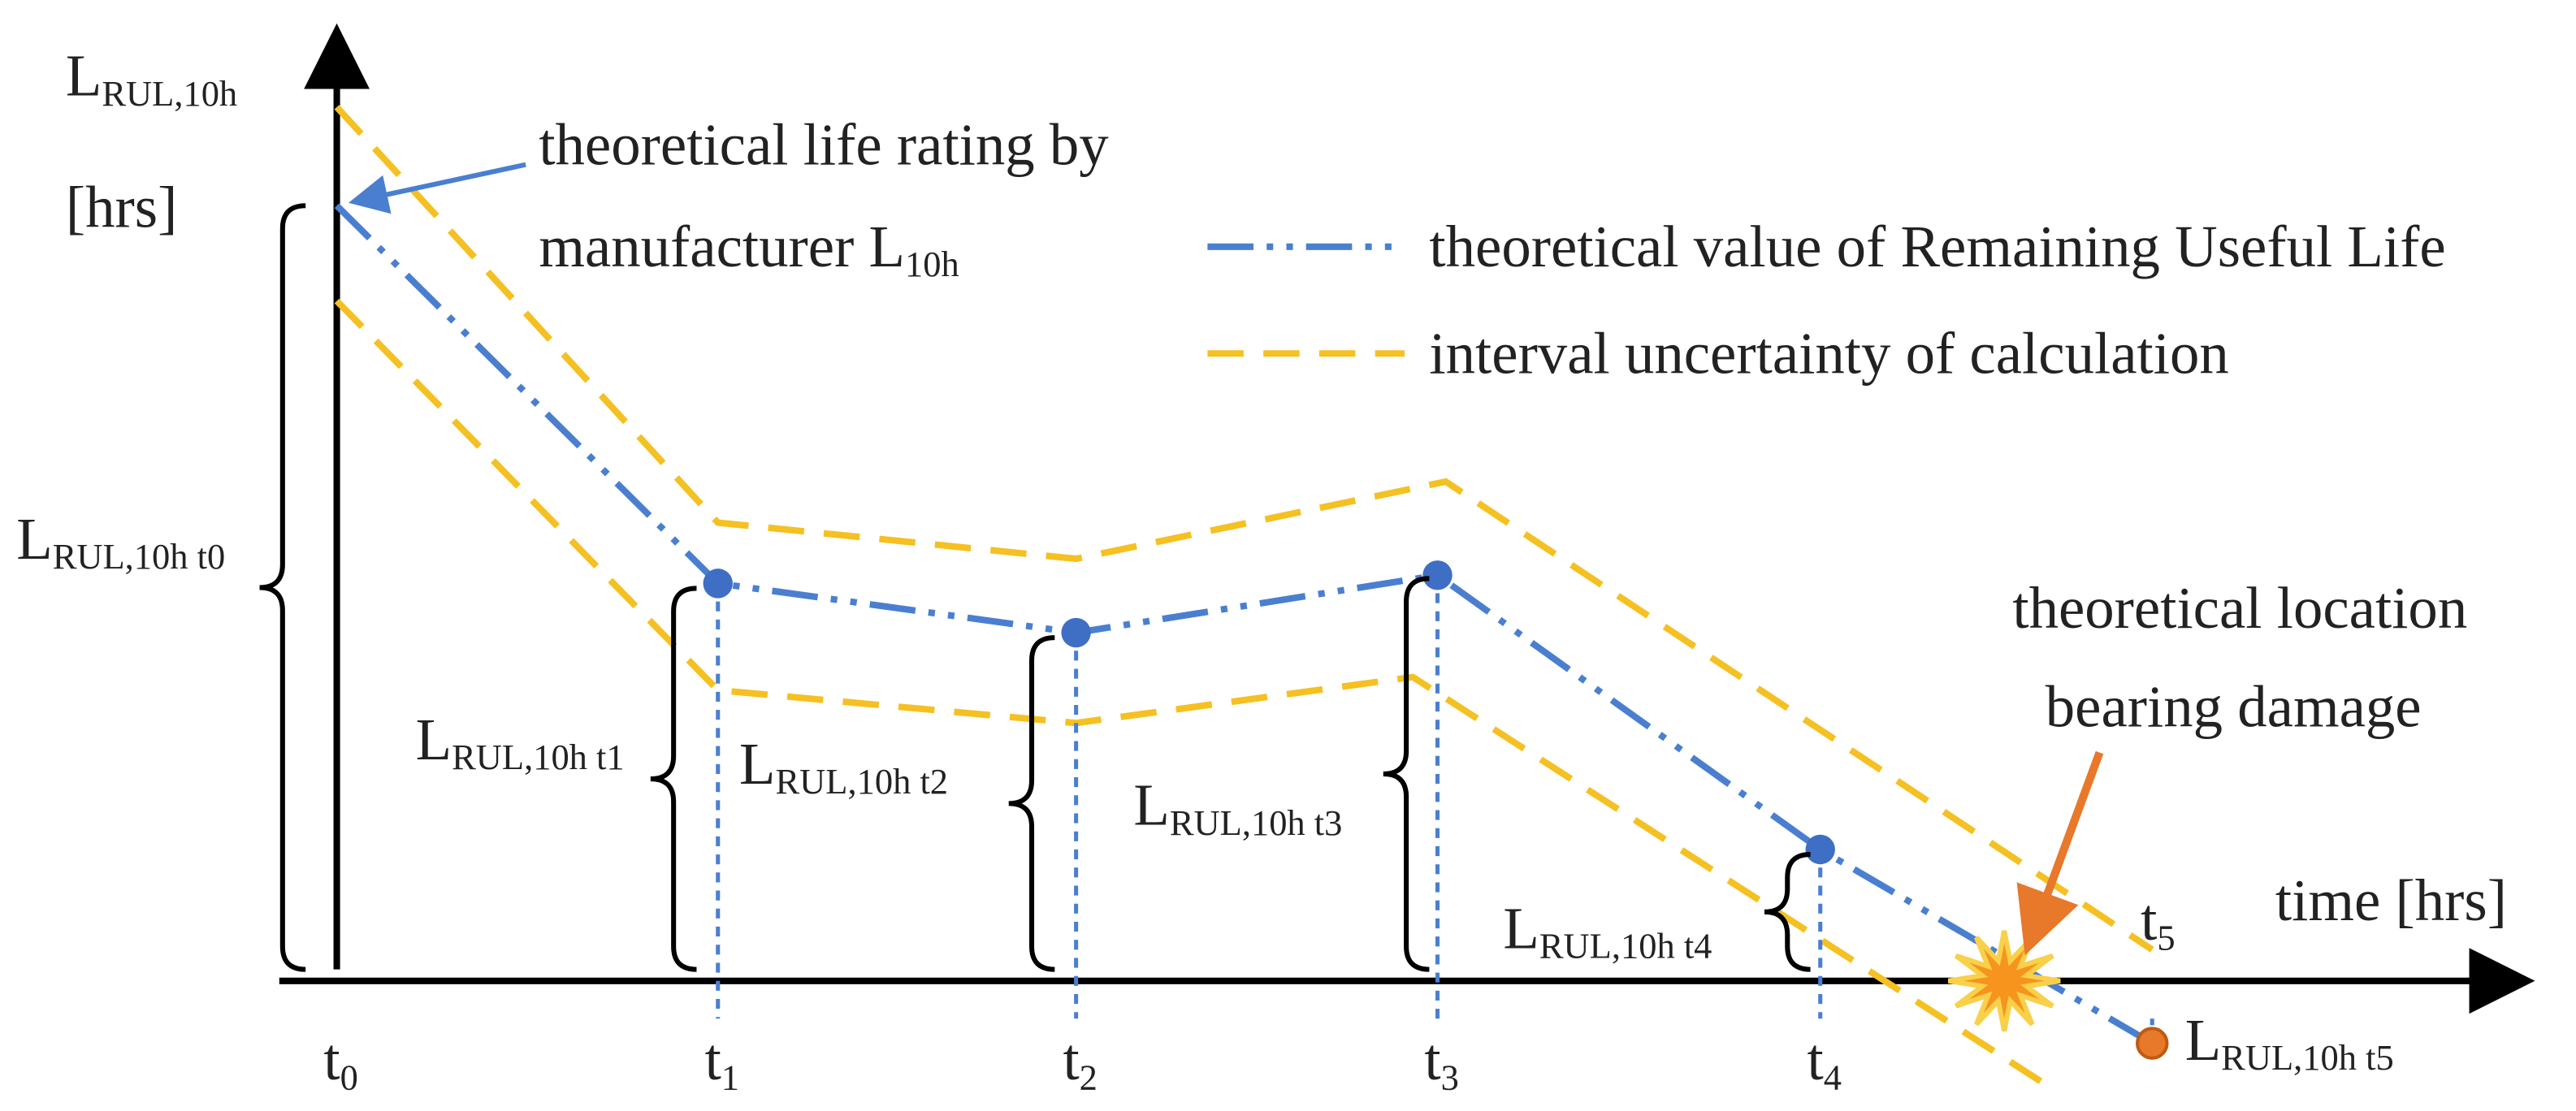 This screenshot has height=1111, width=2576. I want to click on rul-label-sub: RUL,10h t0, so click(139, 556).